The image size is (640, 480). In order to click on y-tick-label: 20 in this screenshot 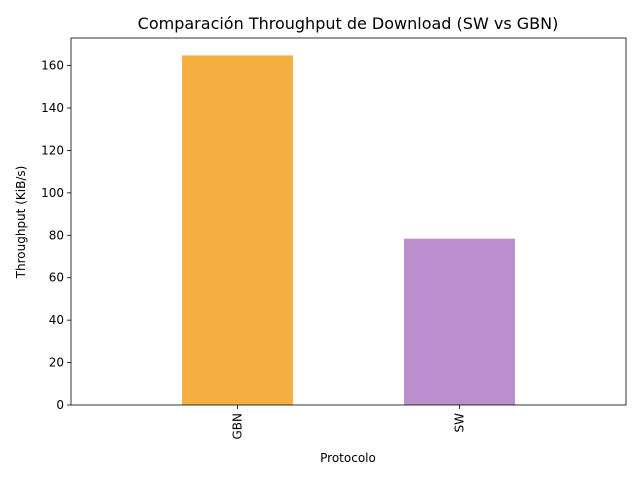, I will do `click(56, 363)`.